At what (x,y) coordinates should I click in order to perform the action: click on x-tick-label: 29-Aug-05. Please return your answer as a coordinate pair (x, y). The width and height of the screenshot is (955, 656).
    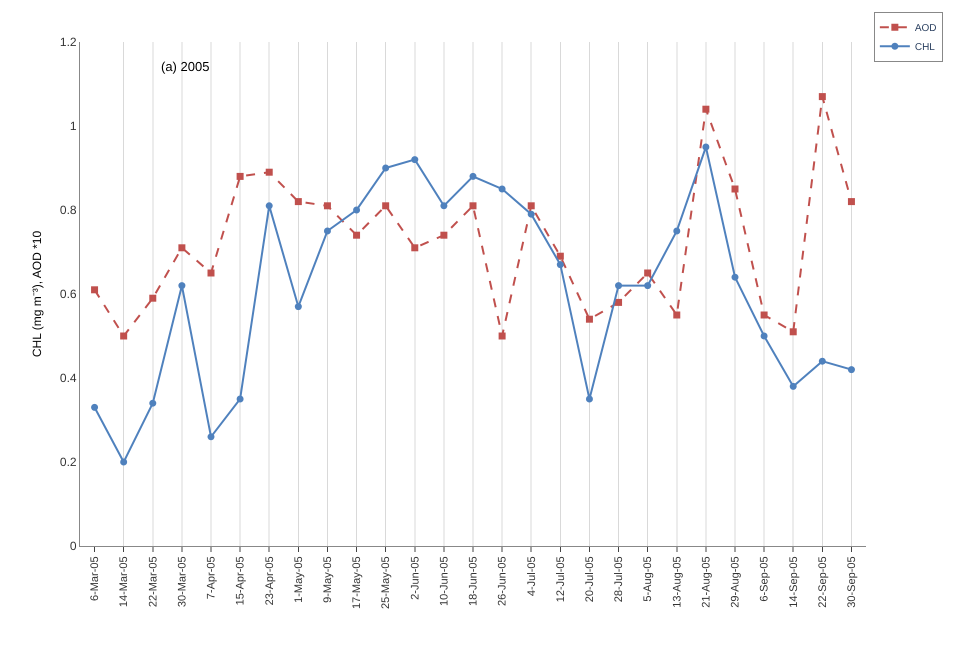
    Looking at the image, I should click on (736, 582).